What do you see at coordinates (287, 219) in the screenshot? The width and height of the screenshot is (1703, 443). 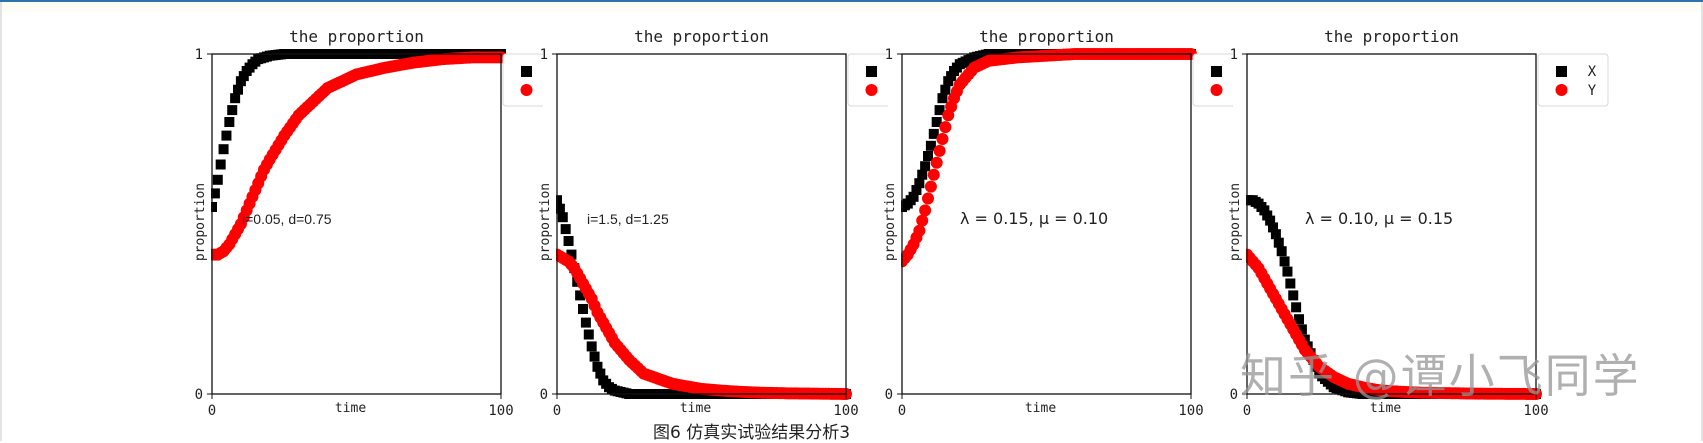 I see `annotation-text: i=0.05, d=0.75` at bounding box center [287, 219].